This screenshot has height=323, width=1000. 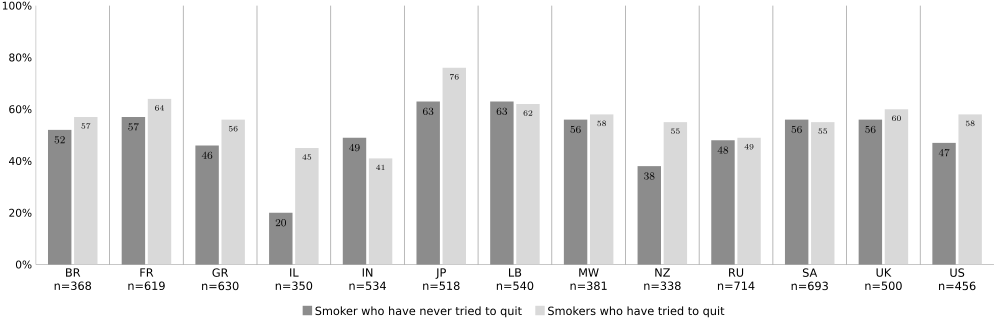 What do you see at coordinates (133, 126) in the screenshot?
I see `data-label: 57` at bounding box center [133, 126].